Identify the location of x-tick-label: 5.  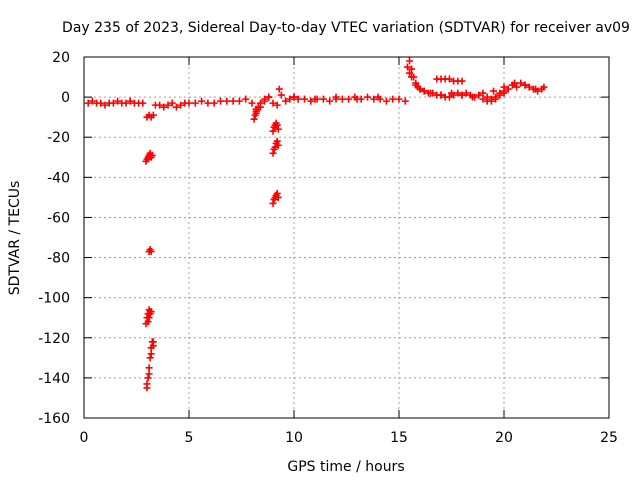
(189, 438).